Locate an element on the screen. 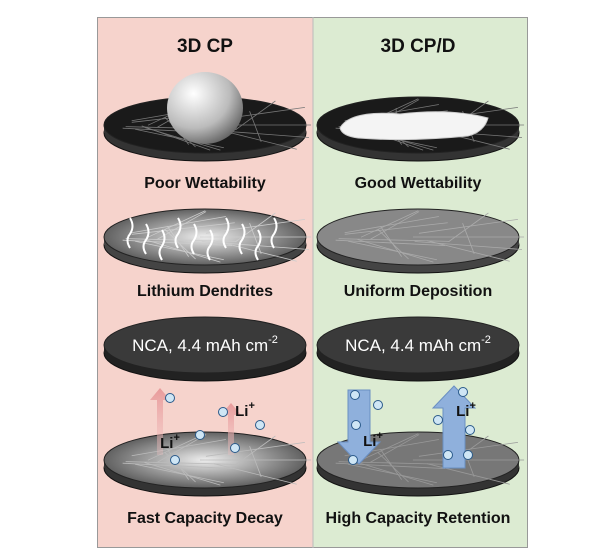 The height and width of the screenshot is (554, 604). droplet is located at coordinates (205, 108).